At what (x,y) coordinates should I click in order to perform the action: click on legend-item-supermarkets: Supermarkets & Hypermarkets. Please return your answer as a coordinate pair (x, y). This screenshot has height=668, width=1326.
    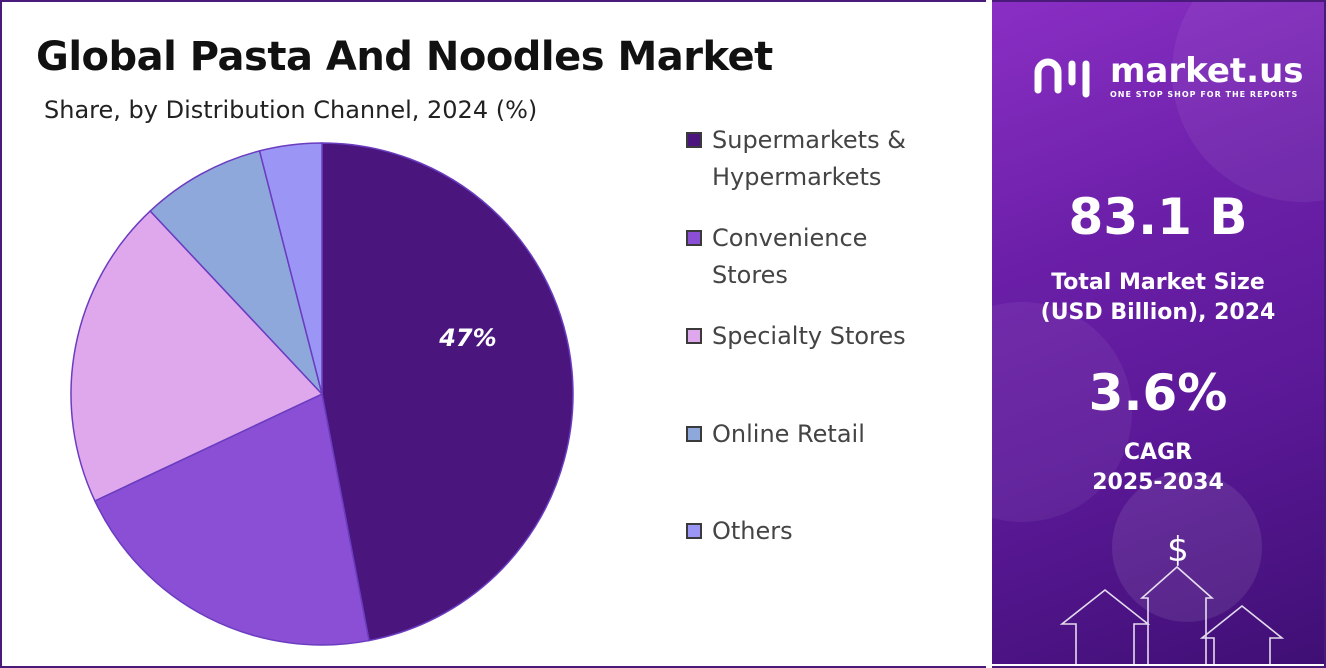
    Looking at the image, I should click on (819, 159).